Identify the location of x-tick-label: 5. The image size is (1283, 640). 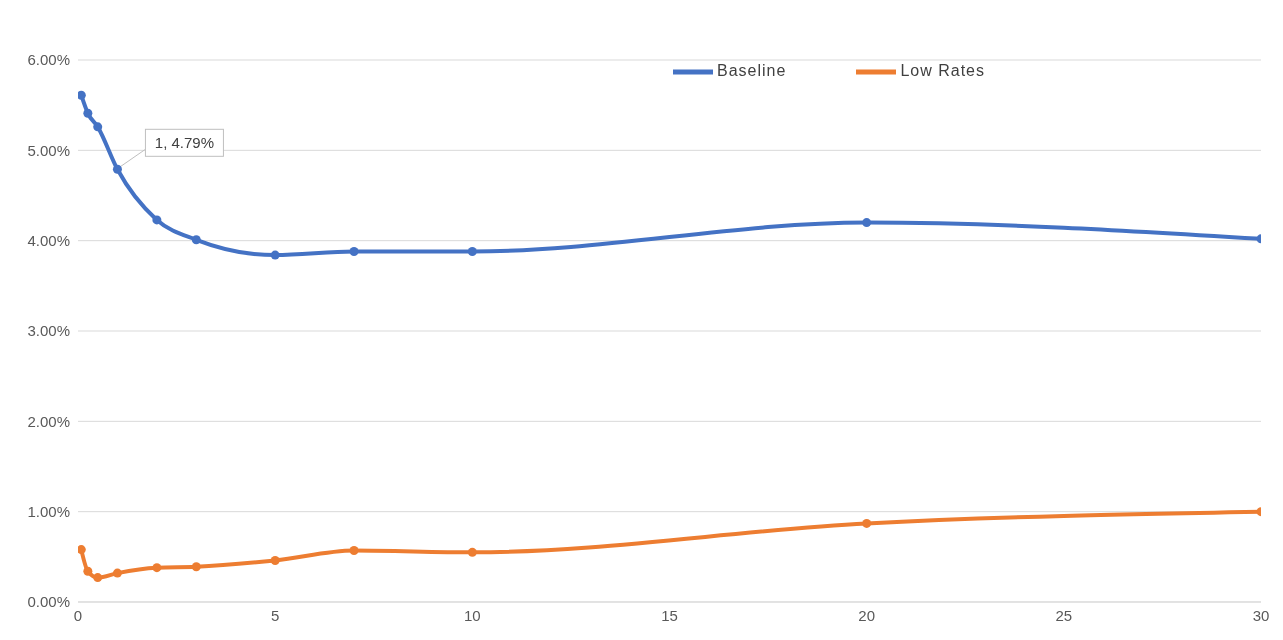
(275, 615).